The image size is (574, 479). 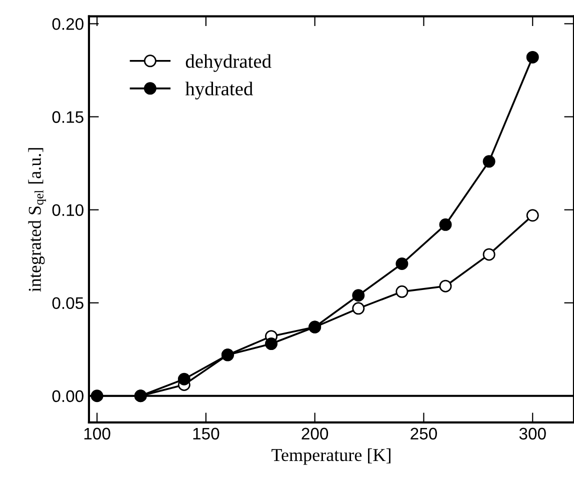 I want to click on x-axis-title: Temperature [K], so click(x=331, y=456).